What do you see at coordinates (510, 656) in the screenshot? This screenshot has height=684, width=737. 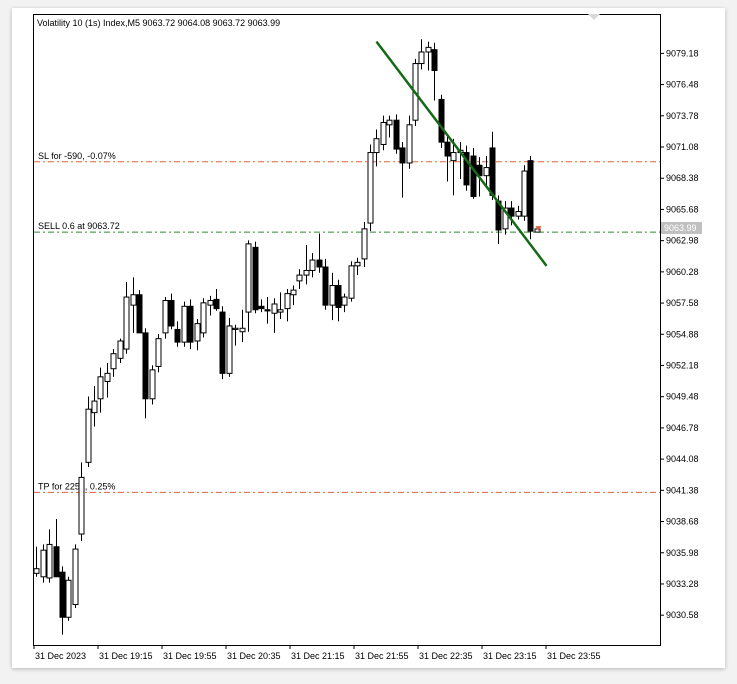 I see `time-tick-label: 31 Dec 23:15` at bounding box center [510, 656].